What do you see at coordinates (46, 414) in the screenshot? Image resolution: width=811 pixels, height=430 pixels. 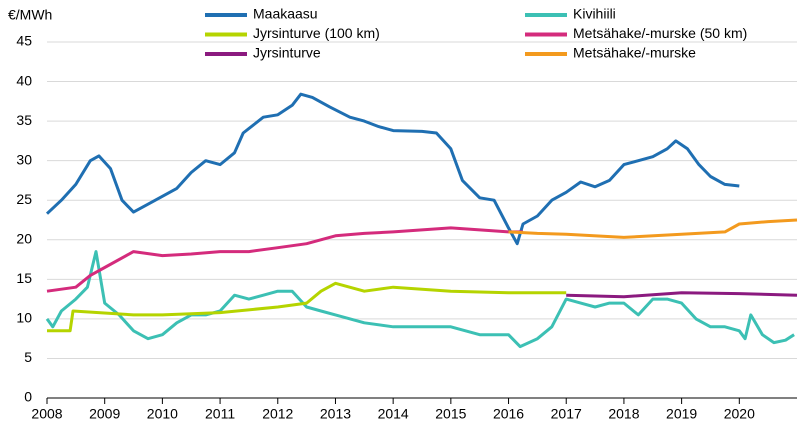 I see `x-tick-label: 2008` at bounding box center [46, 414].